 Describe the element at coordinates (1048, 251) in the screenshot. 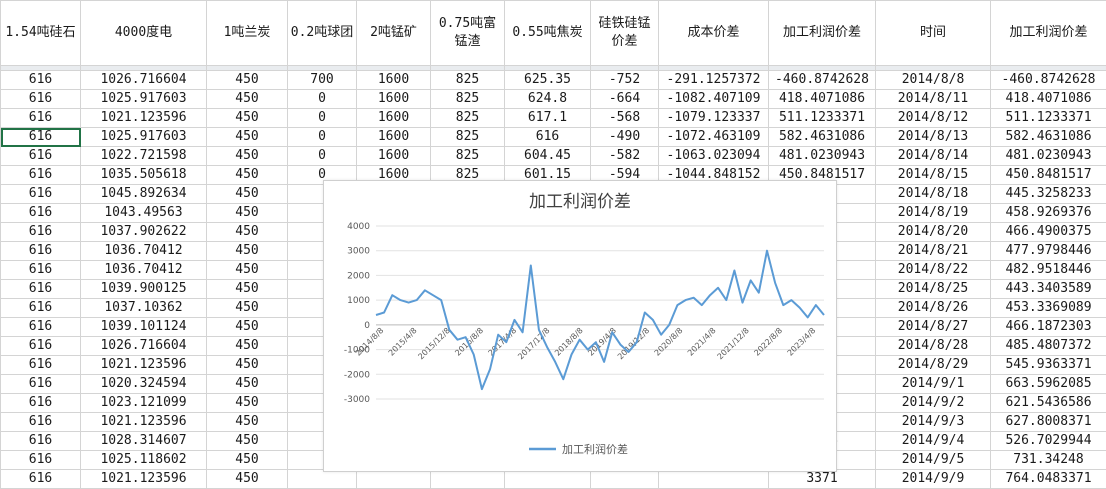

I see `table-cell: 477.9798446` at that location.